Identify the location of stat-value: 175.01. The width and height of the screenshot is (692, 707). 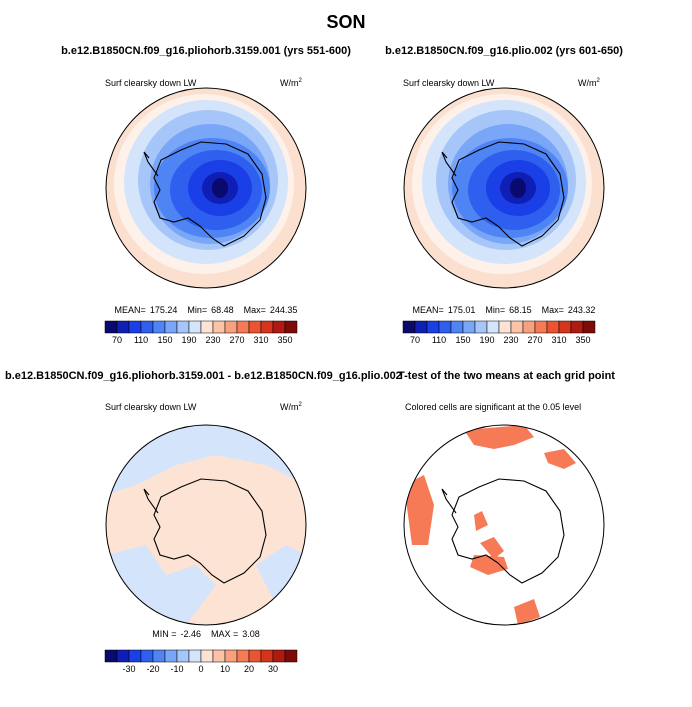
(462, 310).